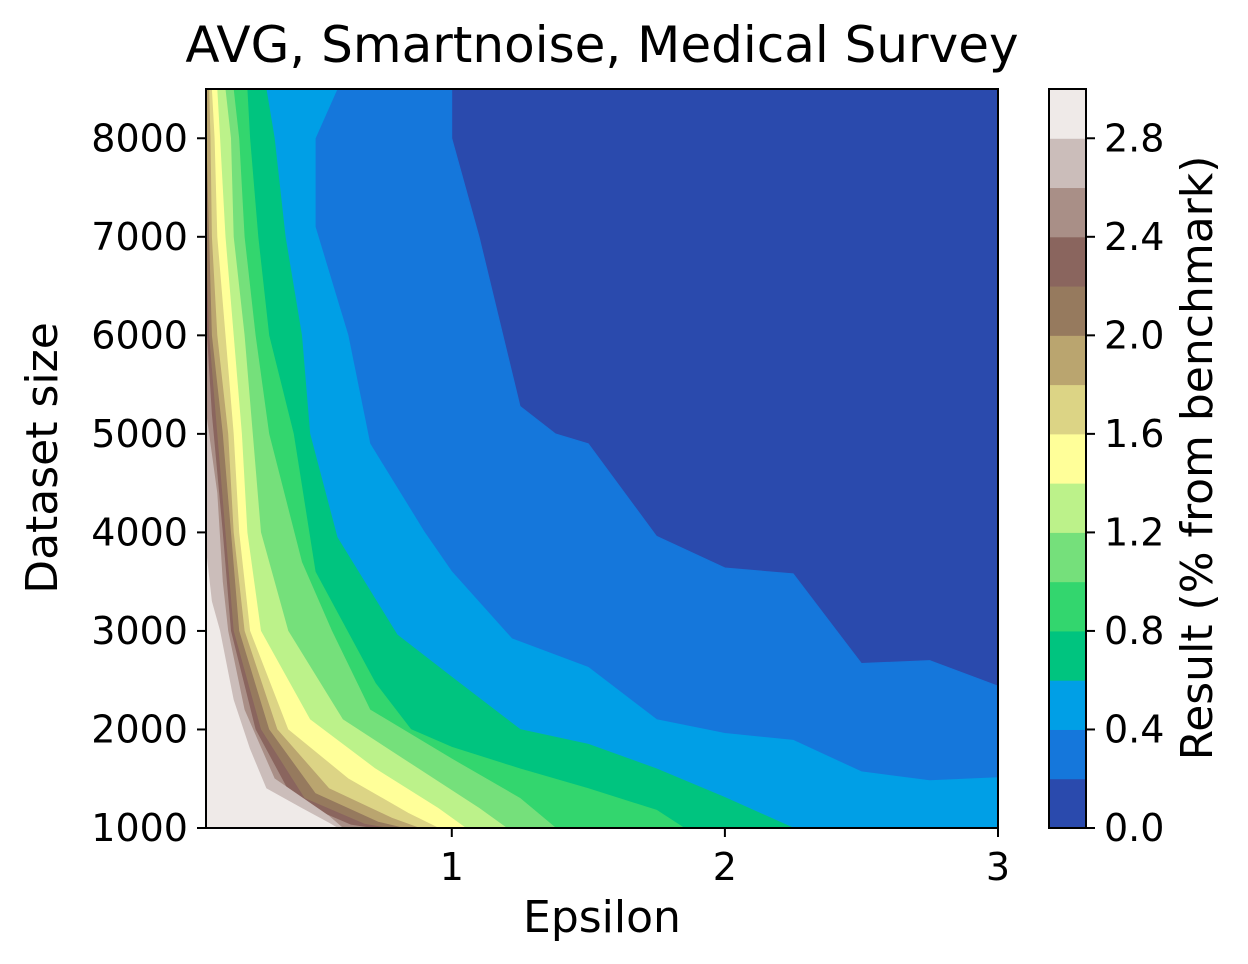 Image resolution: width=1248 pixels, height=964 pixels. I want to click on y-tick-label: 6000, so click(139, 335).